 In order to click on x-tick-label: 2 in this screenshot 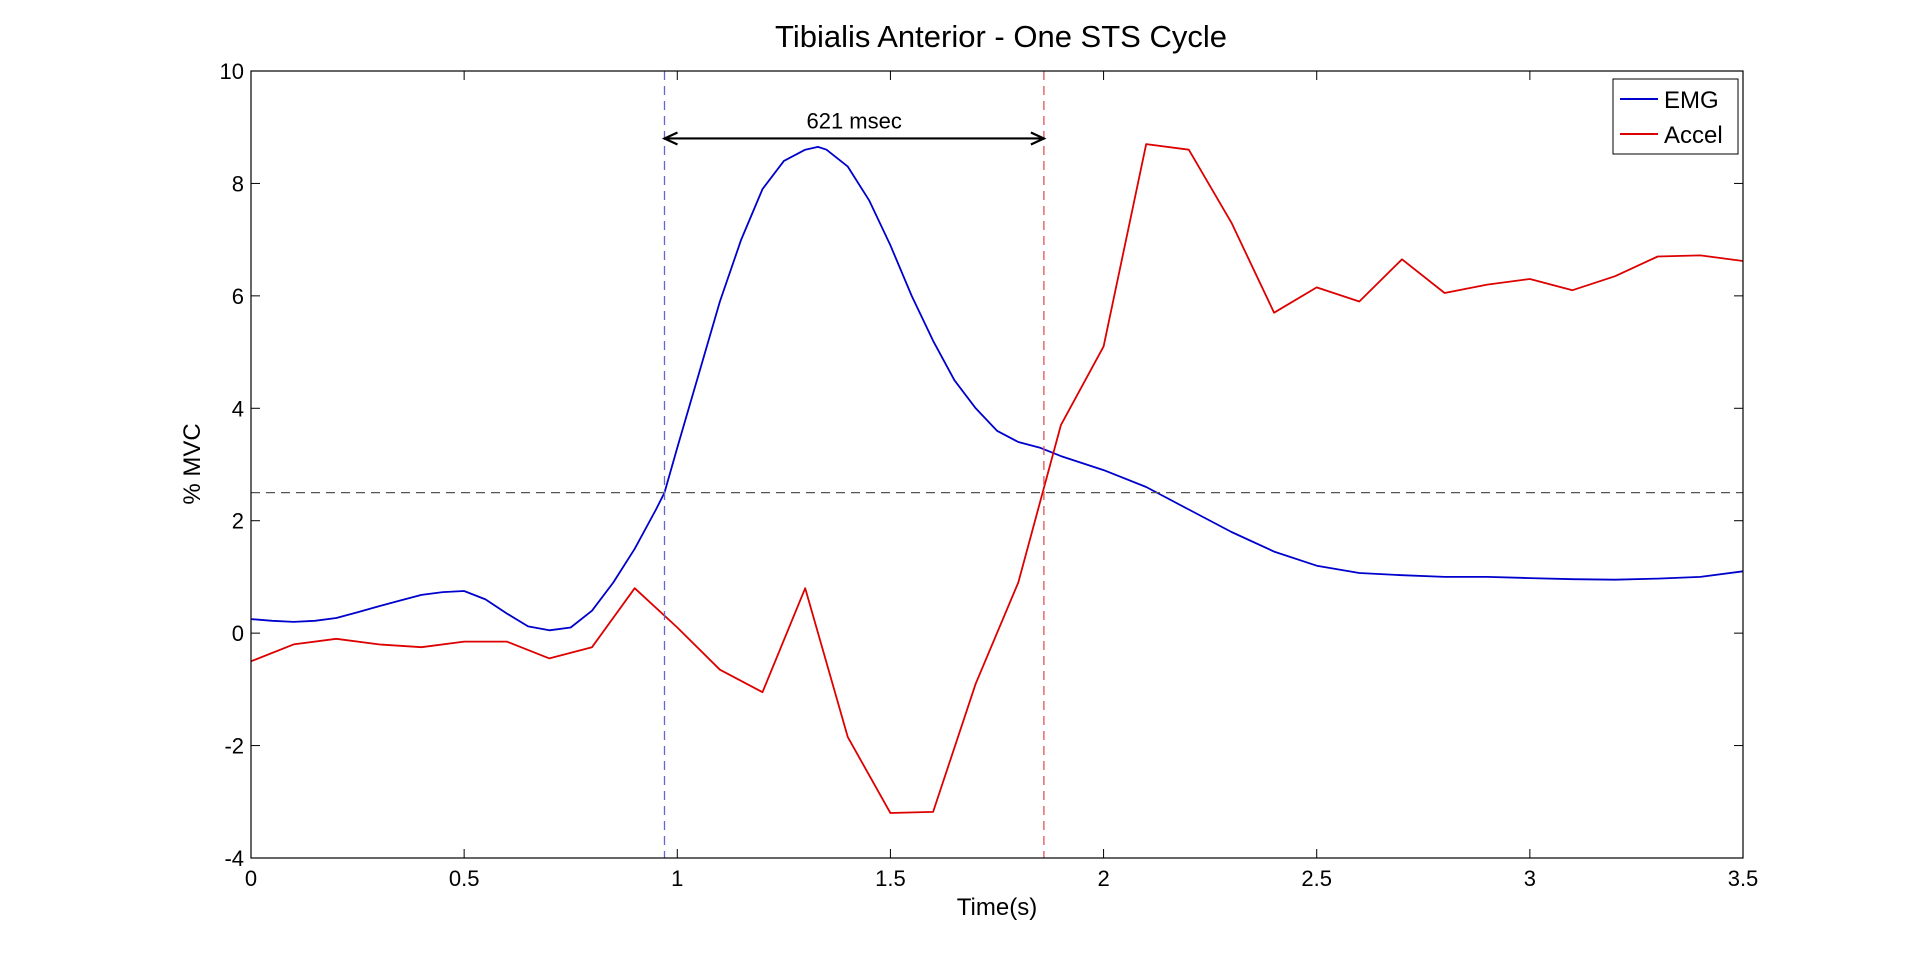, I will do `click(1103, 878)`.